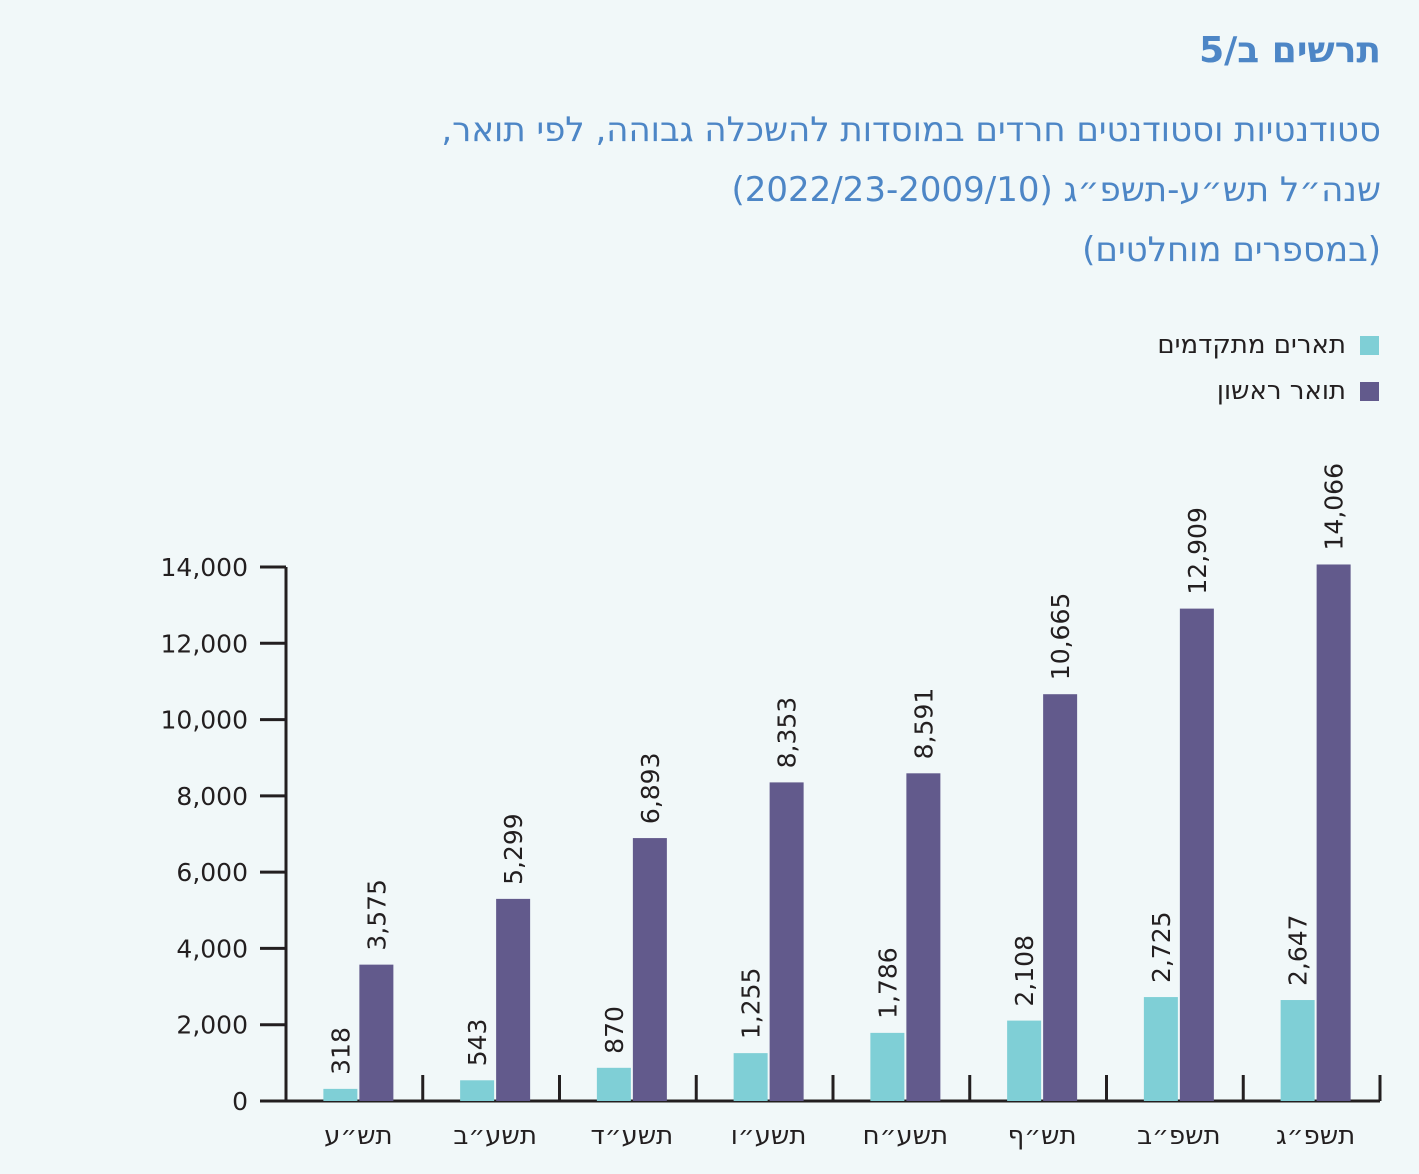 This screenshot has height=1174, width=1419. I want to click on legend-swatch-bachelor, so click(1369, 391).